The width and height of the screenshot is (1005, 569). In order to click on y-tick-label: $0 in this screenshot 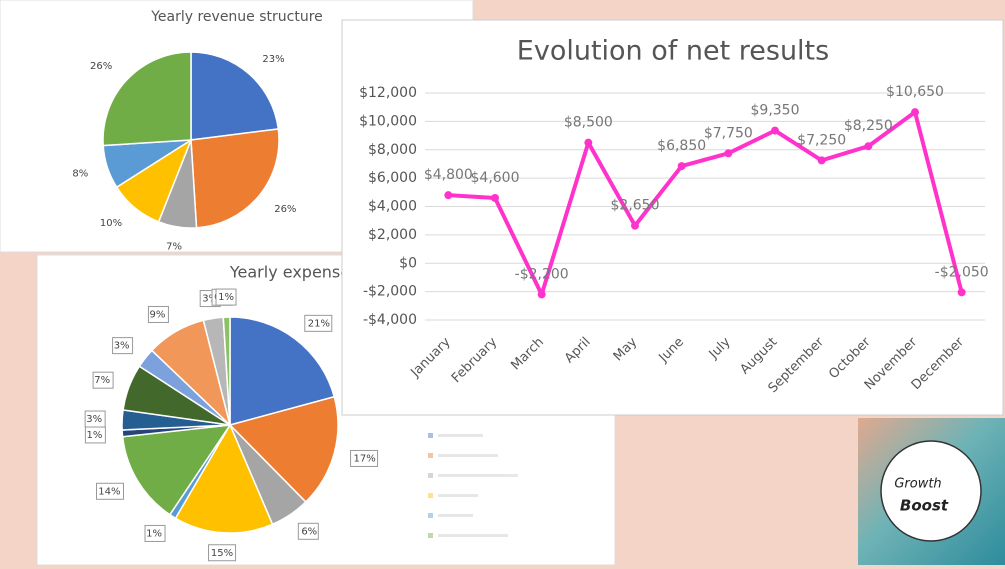, I will do `click(408, 263)`.